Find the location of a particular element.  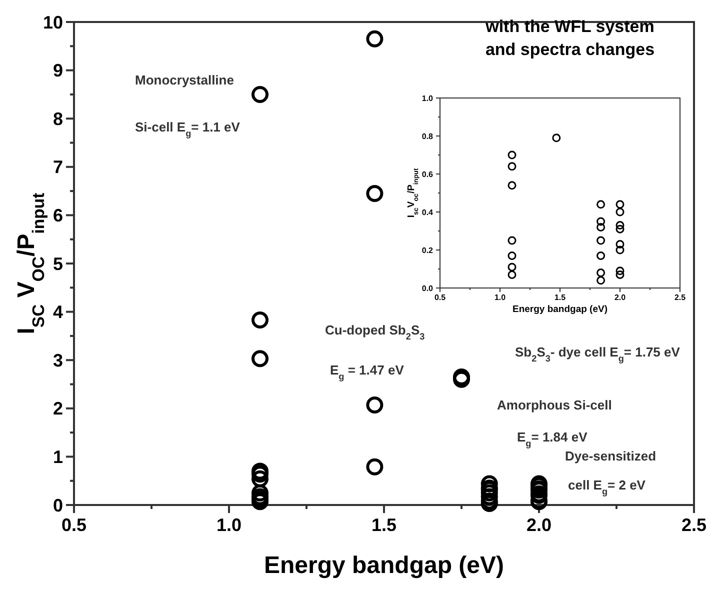

y-tick-label: 0.2 is located at coordinates (428, 250).